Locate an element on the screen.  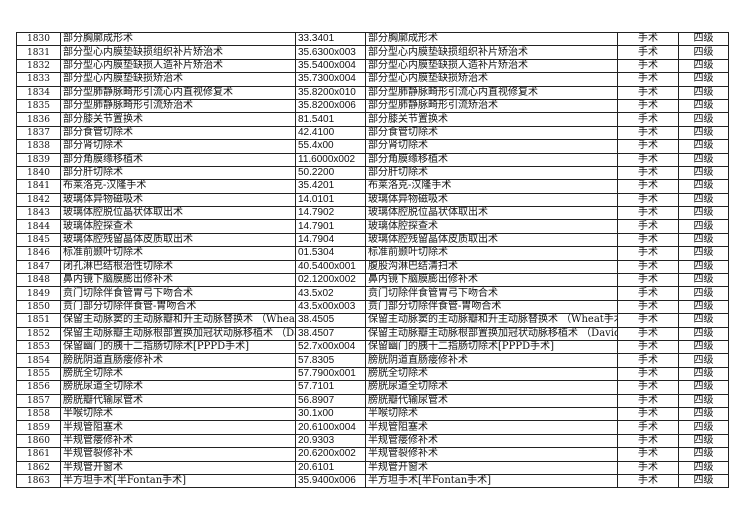
procedure-name: 部分肝切除术 is located at coordinates (178, 173).